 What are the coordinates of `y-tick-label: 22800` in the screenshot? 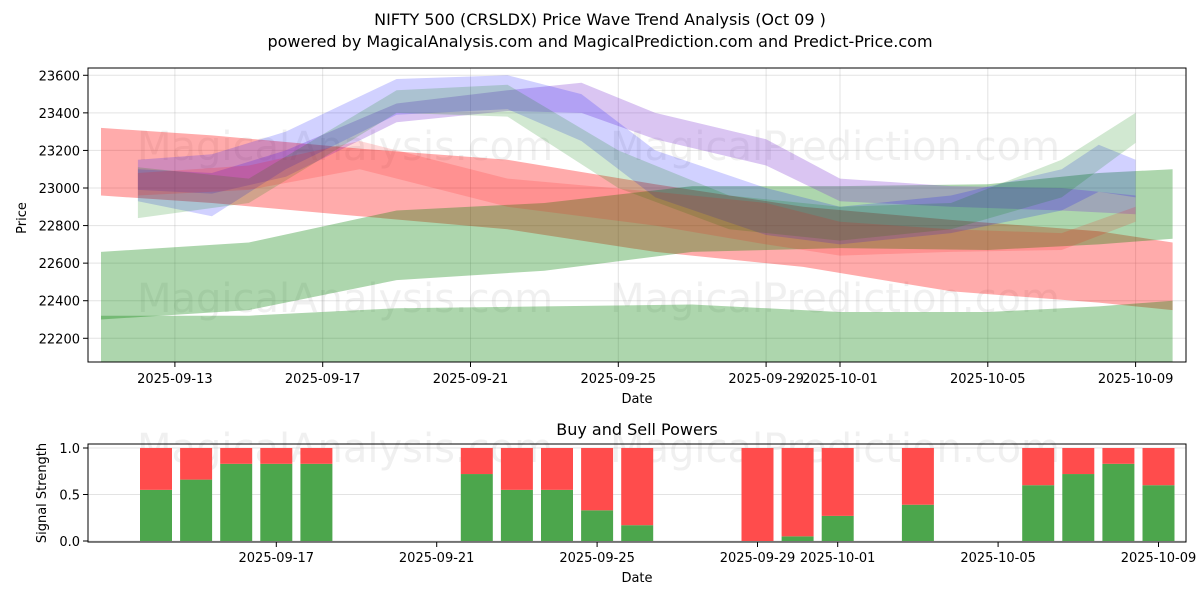 It's located at (59, 227).